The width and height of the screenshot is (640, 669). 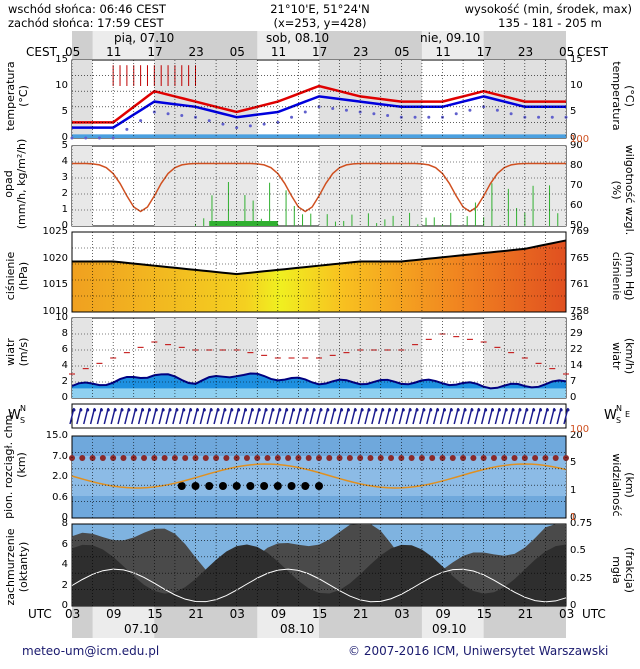 What do you see at coordinates (91, 651) in the screenshot?
I see `footer-email-link: meteo-um@icm.edu.pl` at bounding box center [91, 651].